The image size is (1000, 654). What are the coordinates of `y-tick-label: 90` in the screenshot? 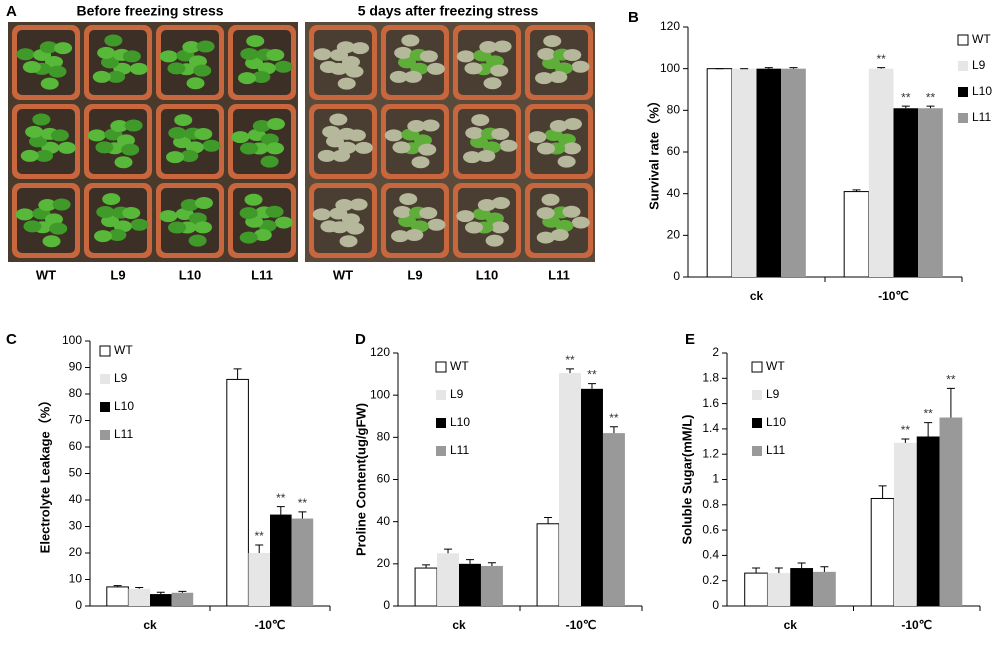 It's located at (76, 367).